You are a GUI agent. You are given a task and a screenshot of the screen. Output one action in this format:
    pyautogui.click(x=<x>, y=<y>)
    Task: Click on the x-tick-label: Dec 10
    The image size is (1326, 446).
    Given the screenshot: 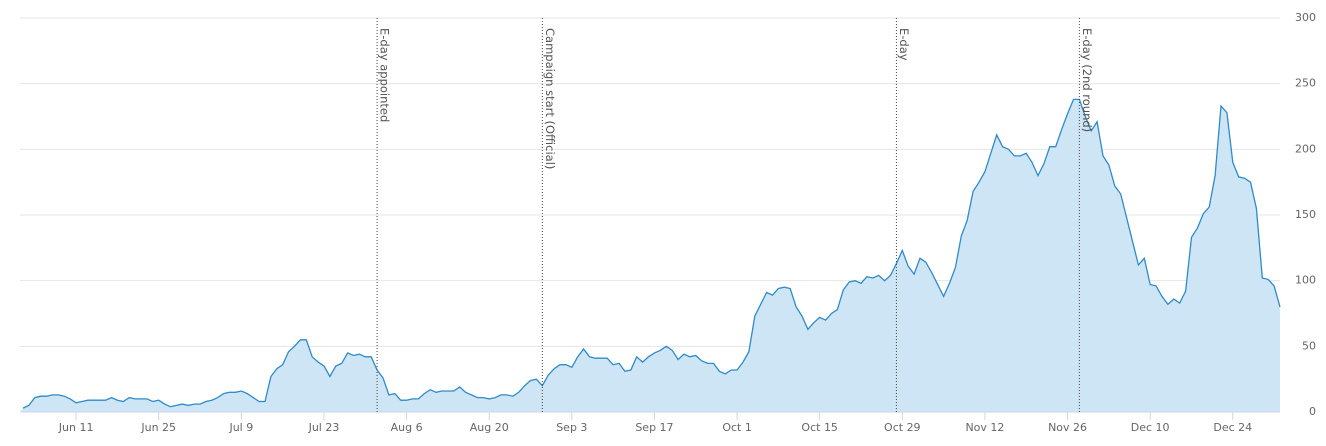 What is the action you would take?
    pyautogui.click(x=1150, y=427)
    